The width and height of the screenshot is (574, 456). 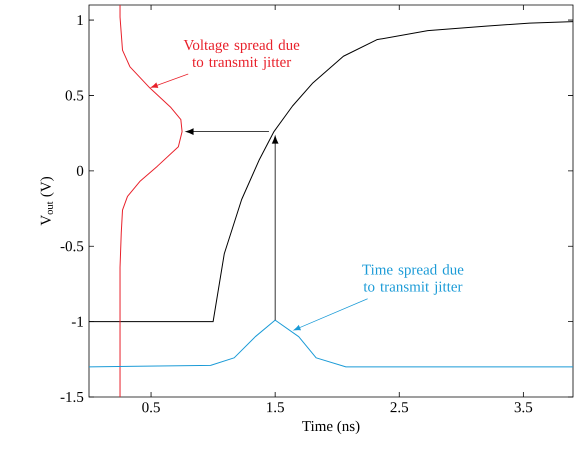 What do you see at coordinates (275, 407) in the screenshot?
I see `x-tick-label: 1.5` at bounding box center [275, 407].